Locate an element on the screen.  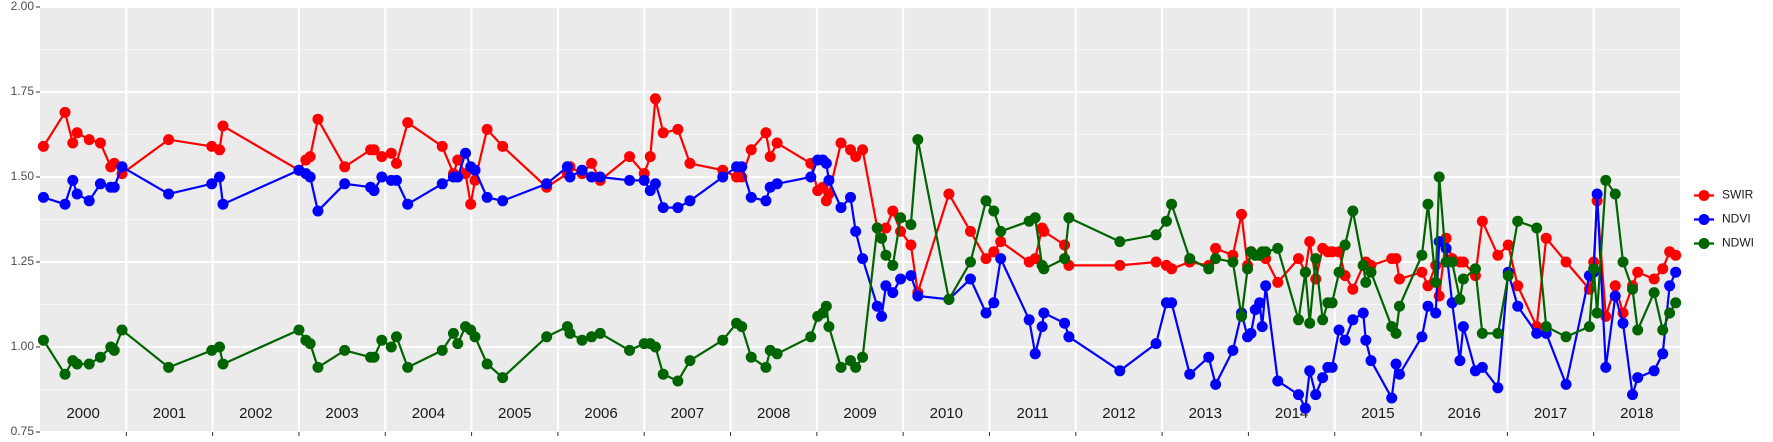
year-label: 2008 is located at coordinates (773, 413).